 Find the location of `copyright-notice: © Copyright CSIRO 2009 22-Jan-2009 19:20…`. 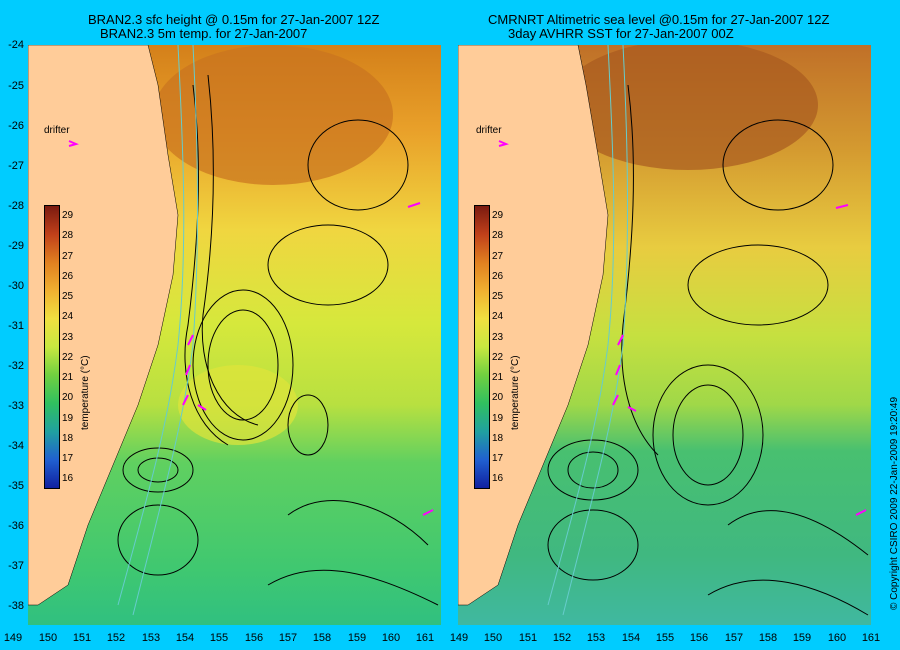

copyright-notice: © Copyright CSIRO 2009 22-Jan-2009 19:20… is located at coordinates (894, 503).